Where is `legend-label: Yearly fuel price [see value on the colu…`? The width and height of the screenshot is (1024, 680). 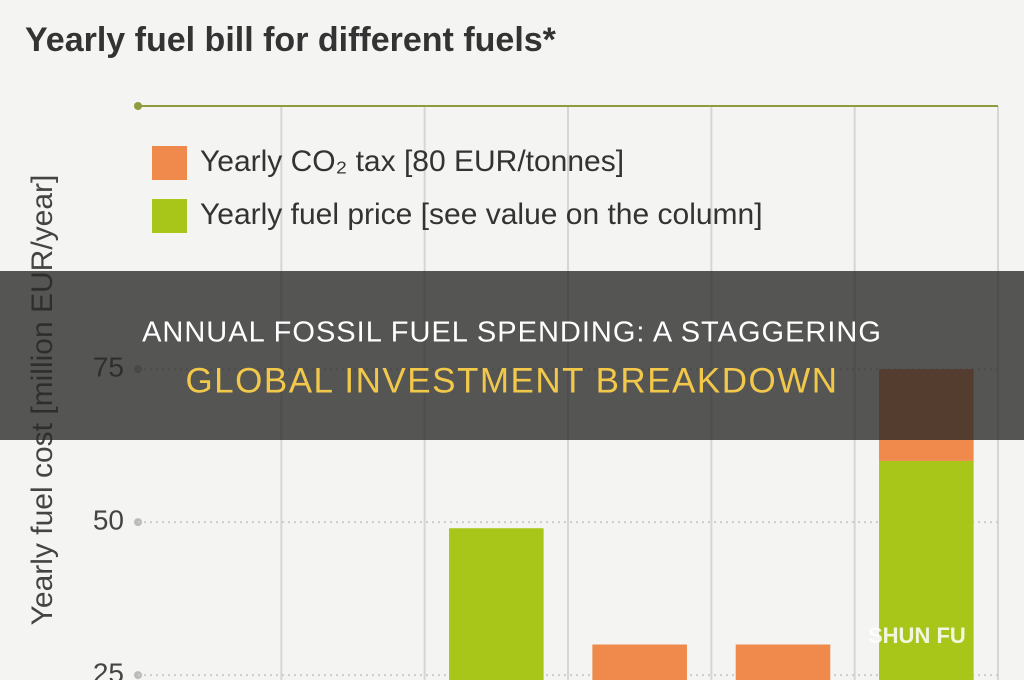 legend-label: Yearly fuel price [see value on the colu… is located at coordinates (481, 214).